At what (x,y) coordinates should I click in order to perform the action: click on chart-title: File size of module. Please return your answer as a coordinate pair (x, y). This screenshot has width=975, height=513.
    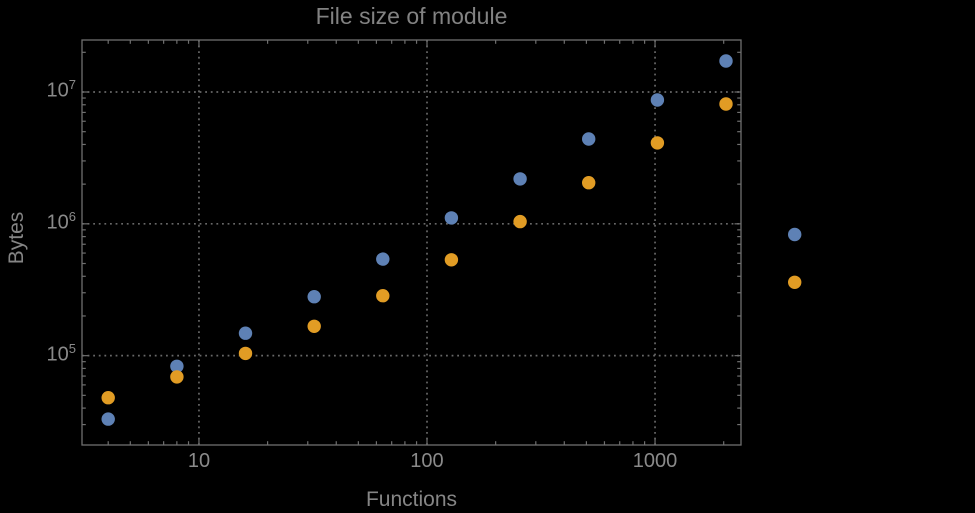
    Looking at the image, I should click on (411, 16).